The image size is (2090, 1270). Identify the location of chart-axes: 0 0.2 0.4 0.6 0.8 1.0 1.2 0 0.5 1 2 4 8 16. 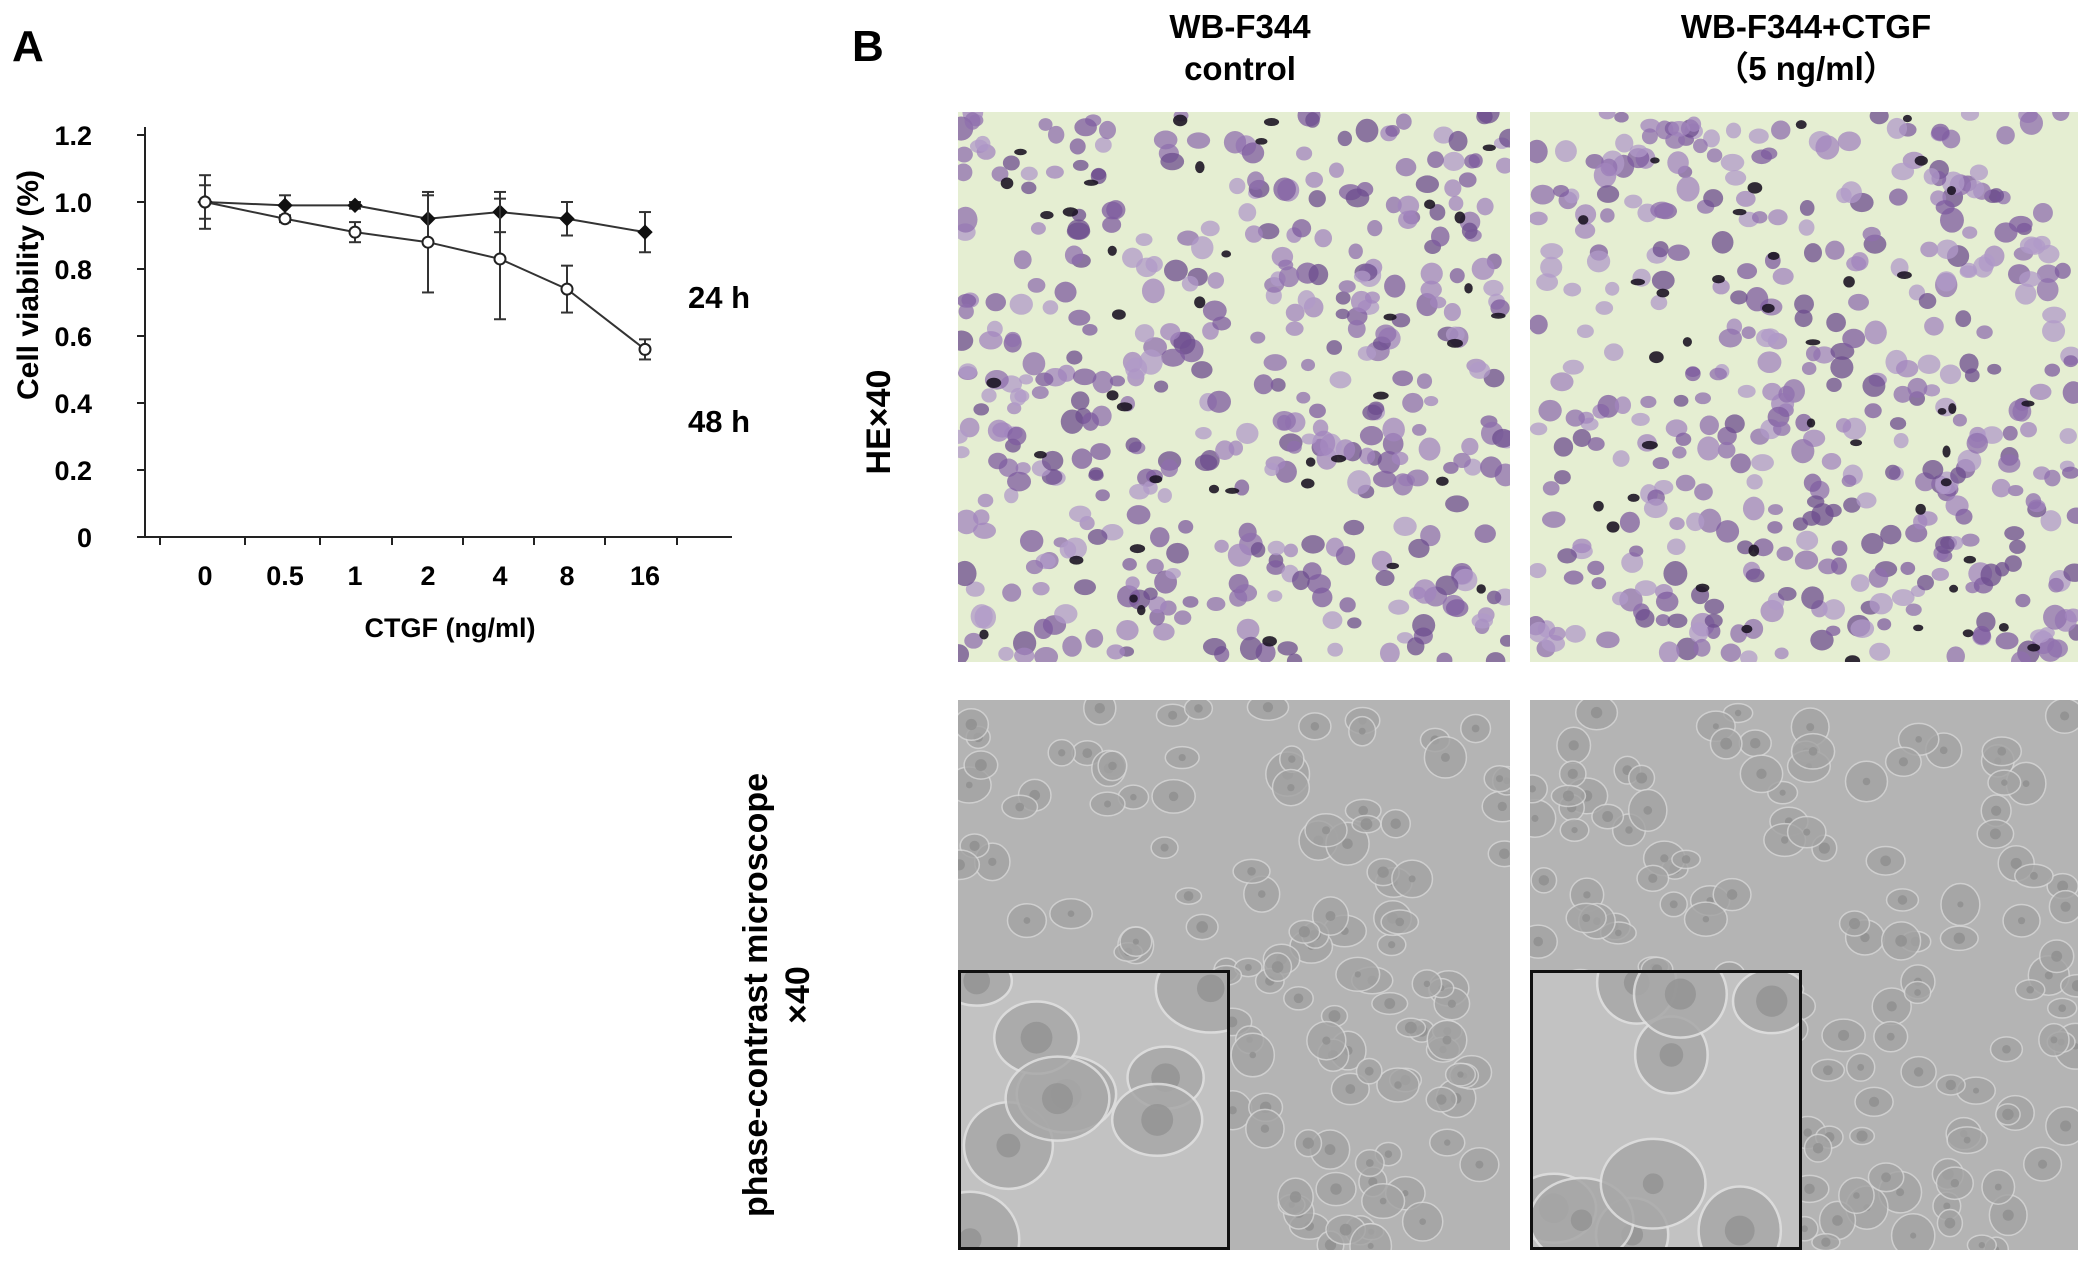
(393, 356).